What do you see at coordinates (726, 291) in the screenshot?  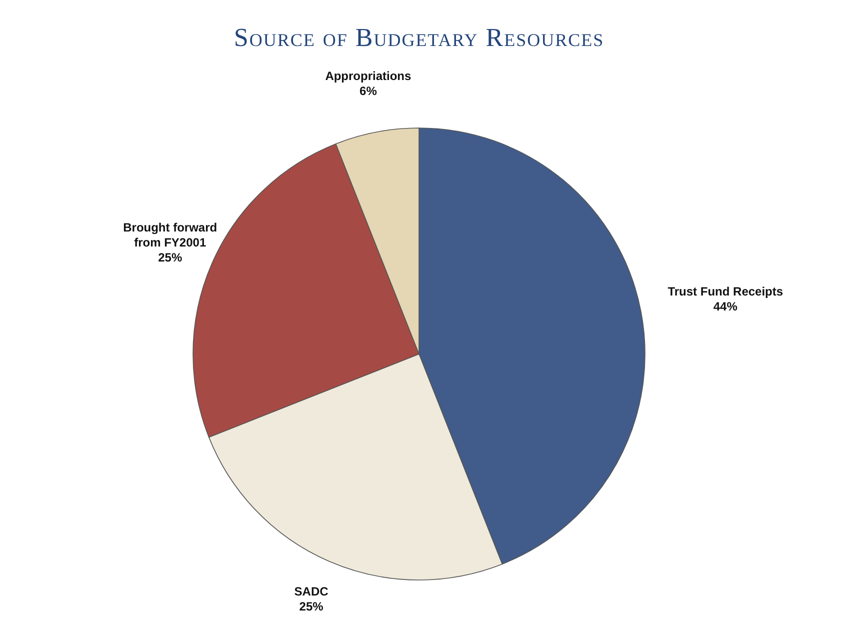 I see `slice-label: Trust Fund Receipts` at bounding box center [726, 291].